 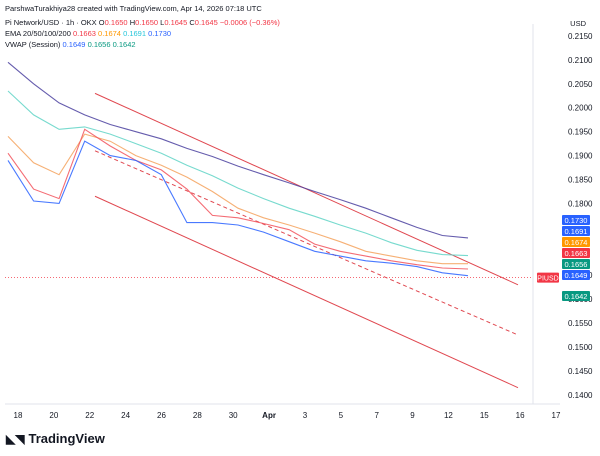 What do you see at coordinates (176, 22) in the screenshot?
I see `ohlc-low-value: 0.1645` at bounding box center [176, 22].